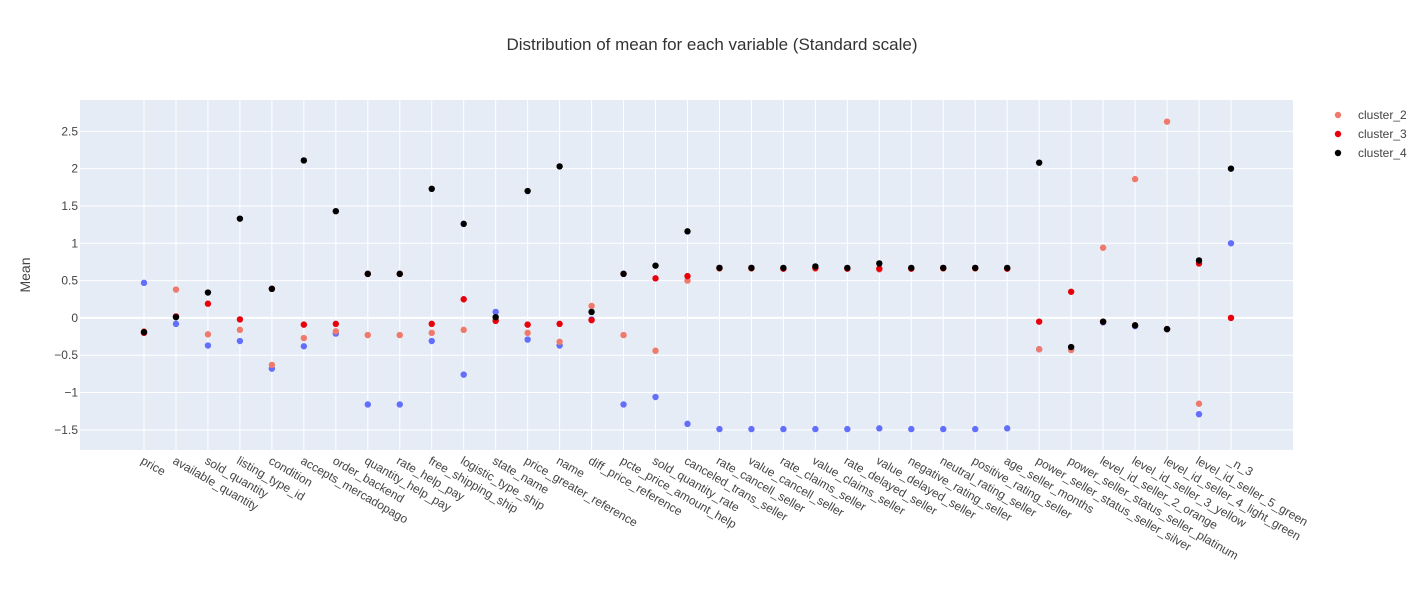 The width and height of the screenshot is (1425, 605). What do you see at coordinates (1382, 153) in the screenshot?
I see `legend-label: cluster_4` at bounding box center [1382, 153].